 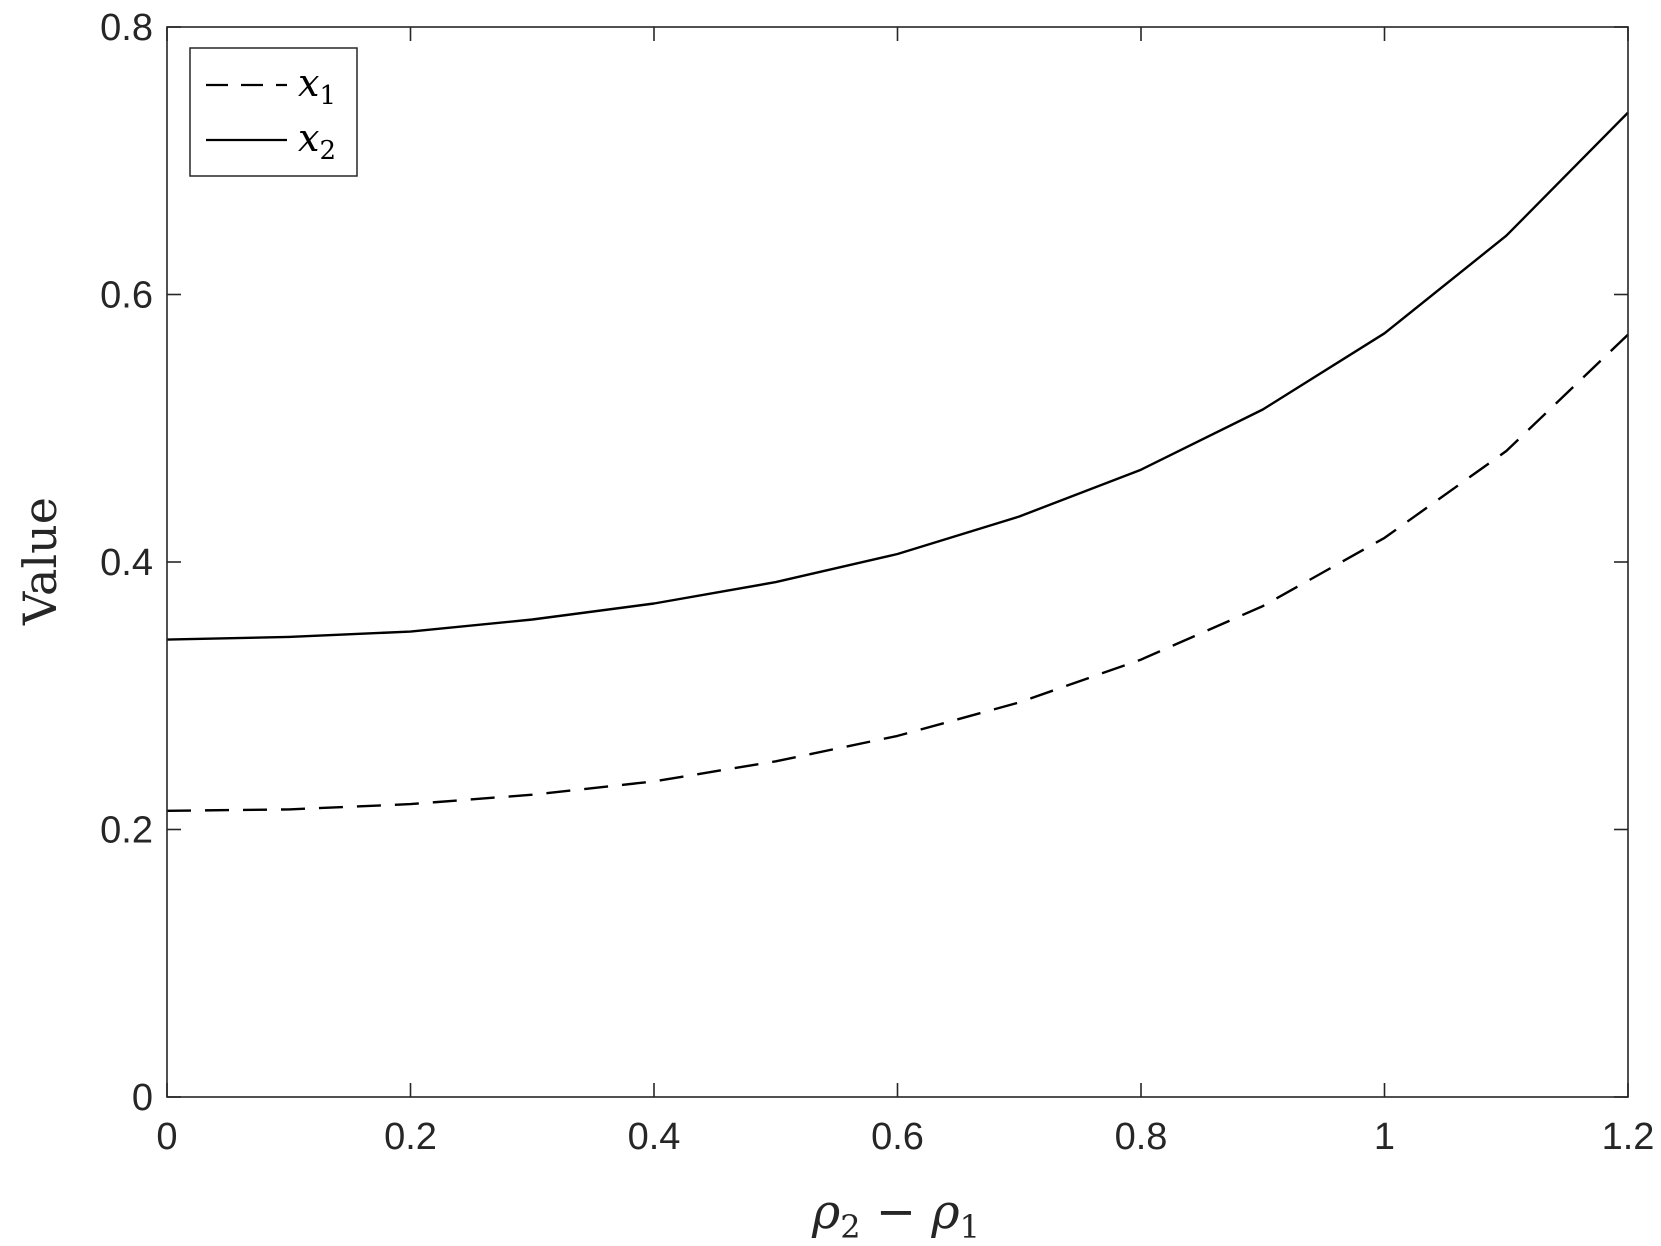 I want to click on x-tick-label: 0, so click(x=166, y=1137).